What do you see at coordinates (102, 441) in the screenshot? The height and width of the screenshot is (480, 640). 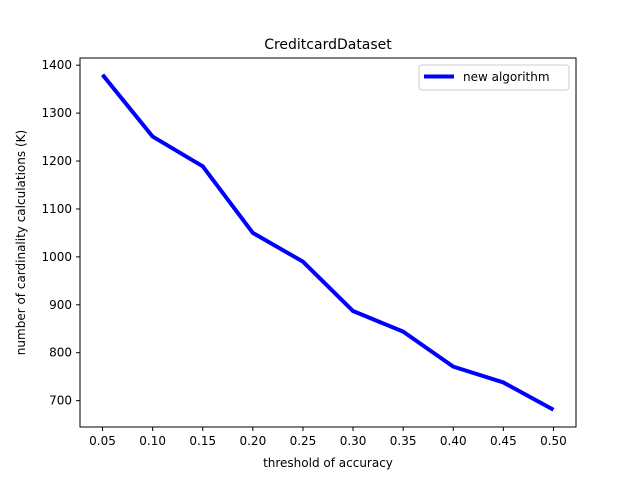 I see `x-tick-label: 0.05` at bounding box center [102, 441].